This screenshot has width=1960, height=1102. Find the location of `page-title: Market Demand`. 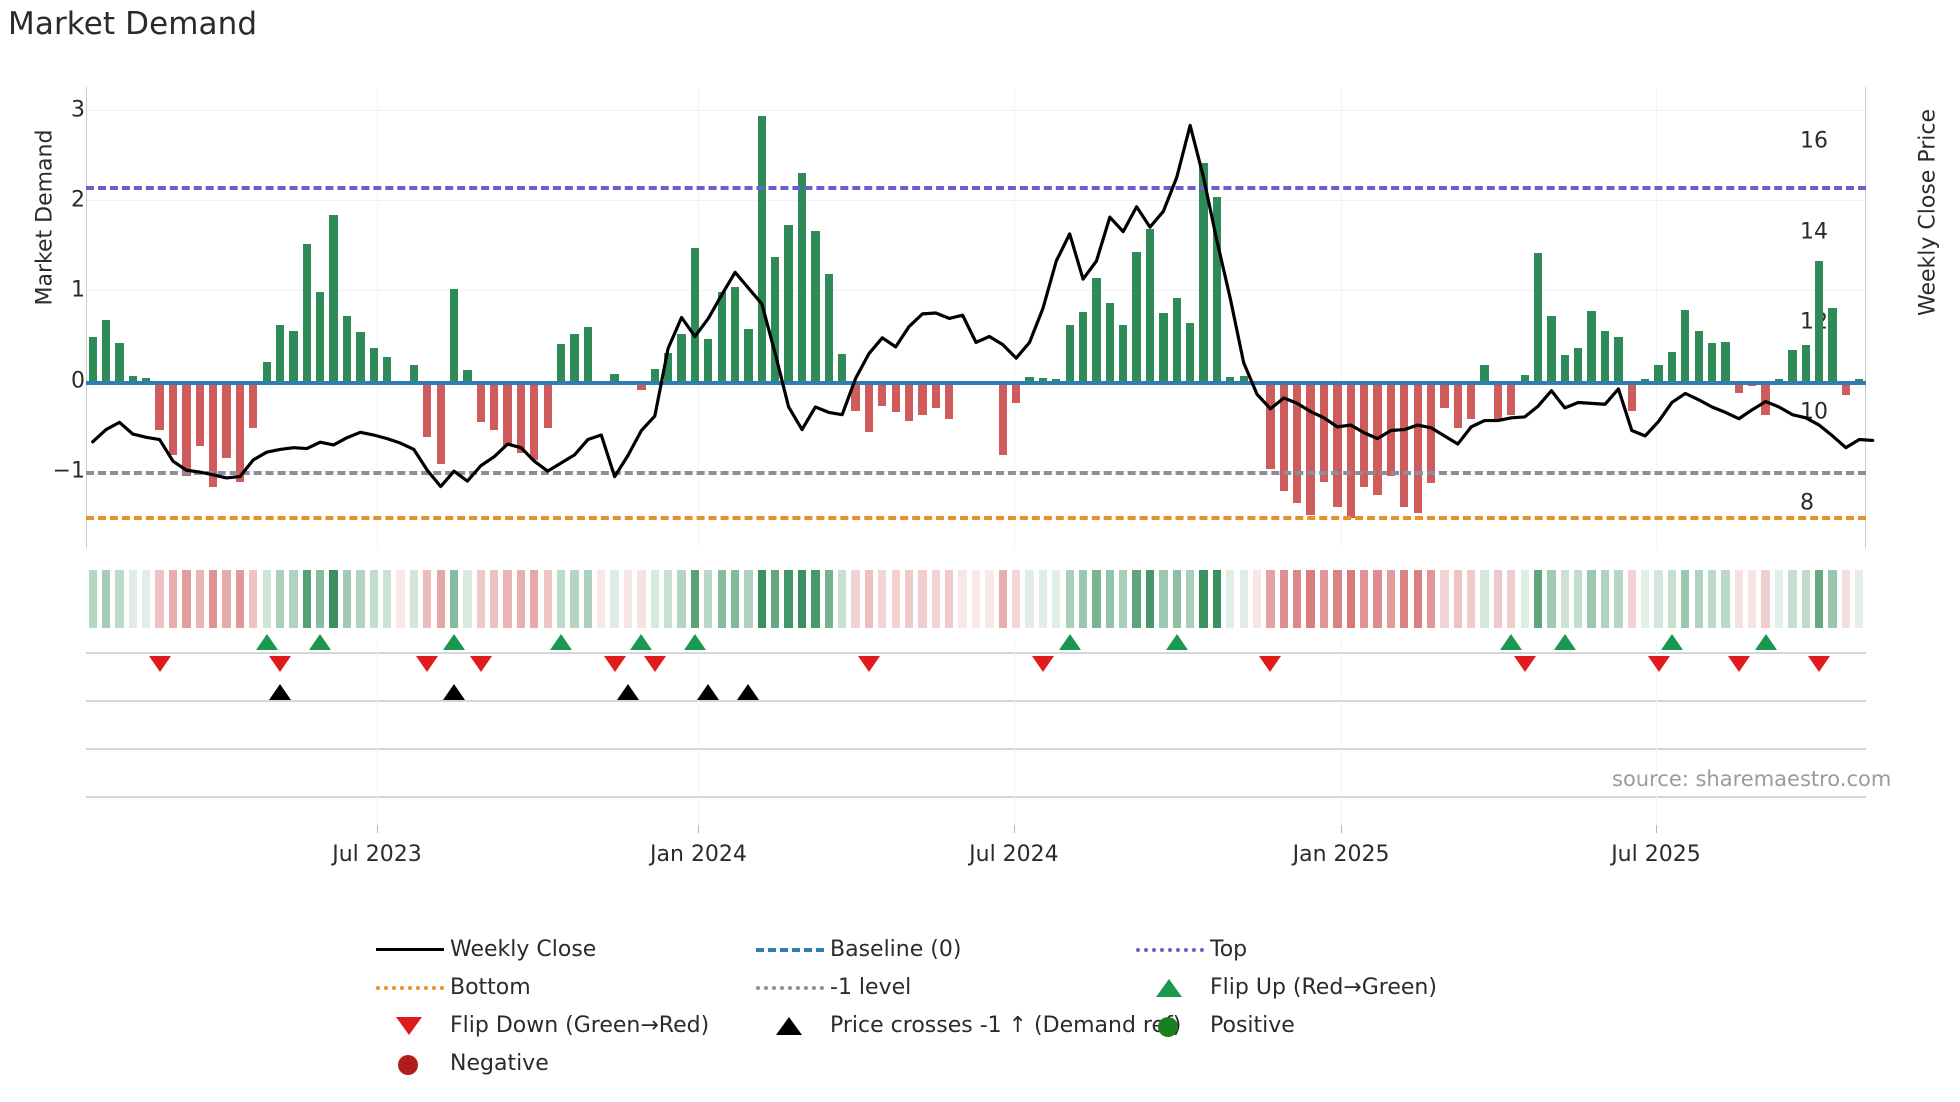

page-title: Market Demand is located at coordinates (133, 24).